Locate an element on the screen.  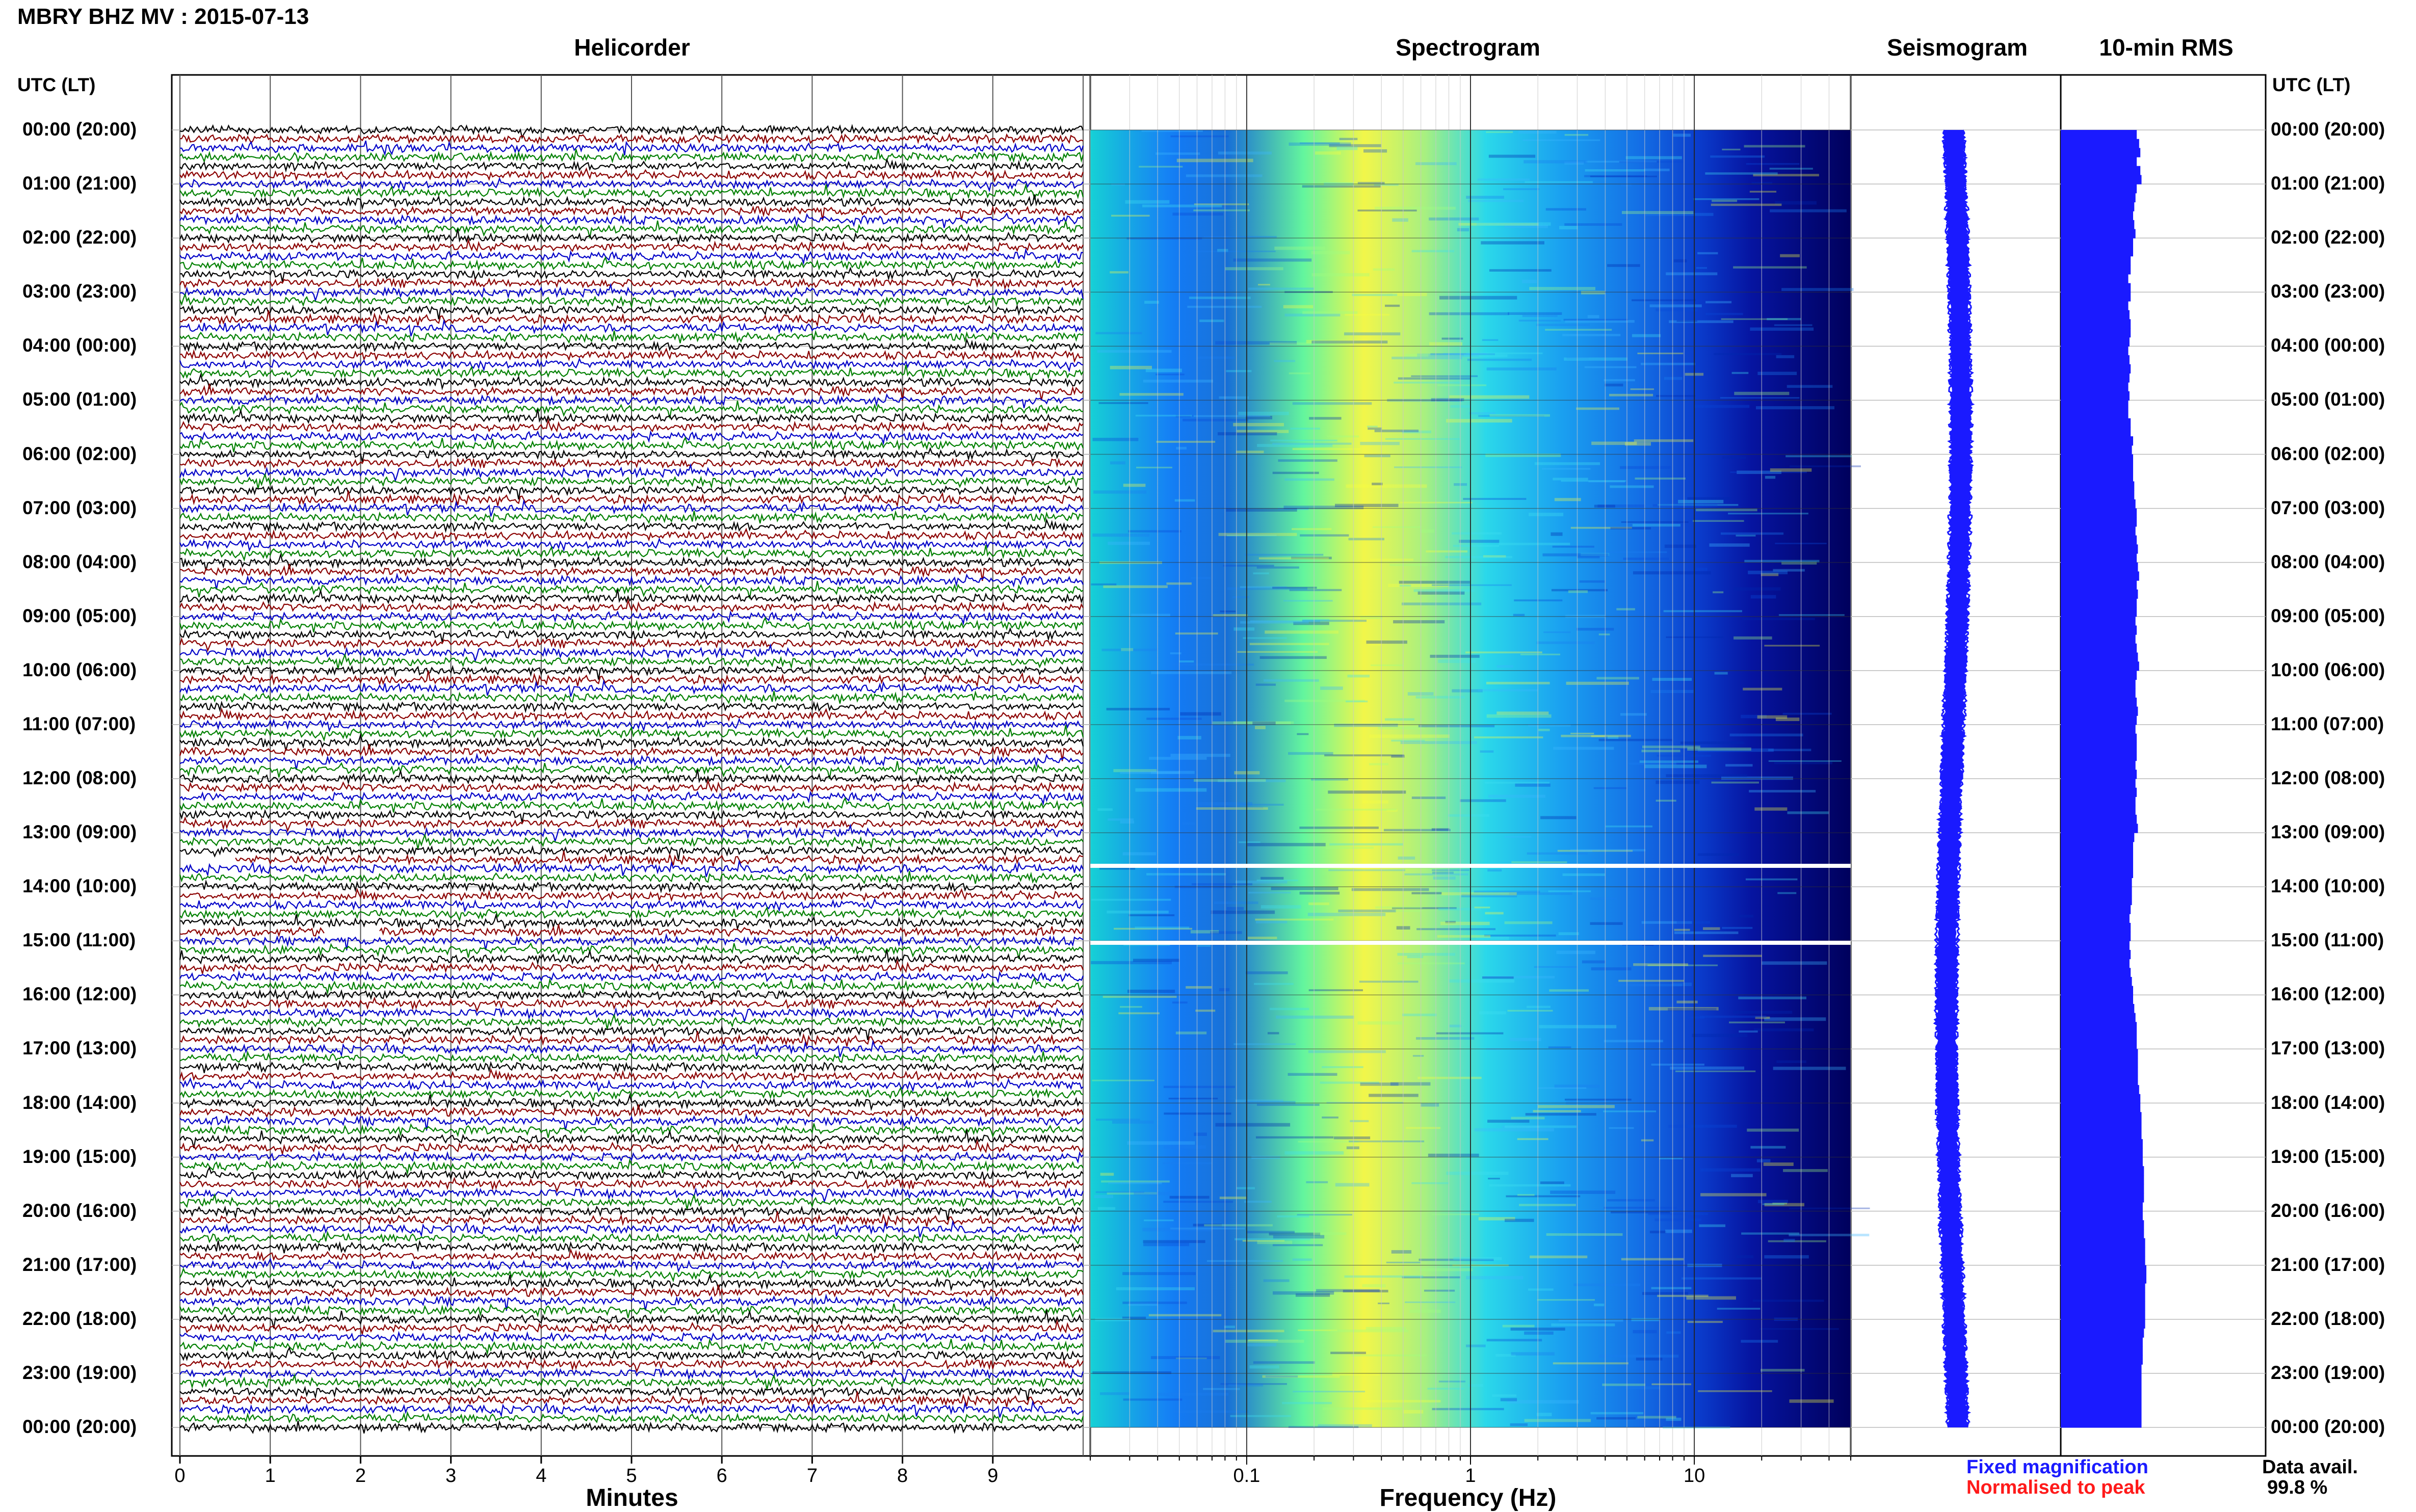
right-time-label: 15:00 (11:00) is located at coordinates (2327, 940).